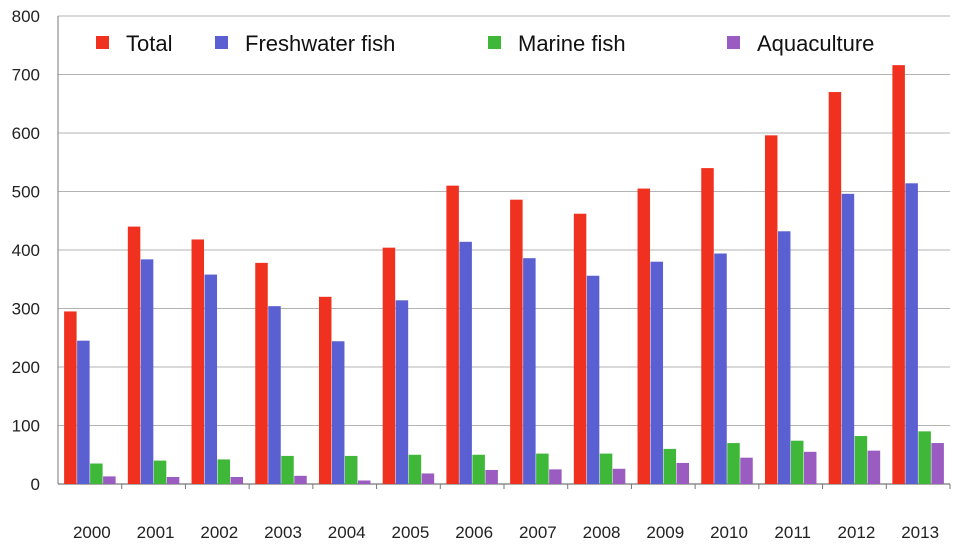  Describe the element at coordinates (26, 250) in the screenshot. I see `y-tick-label: 400` at that location.